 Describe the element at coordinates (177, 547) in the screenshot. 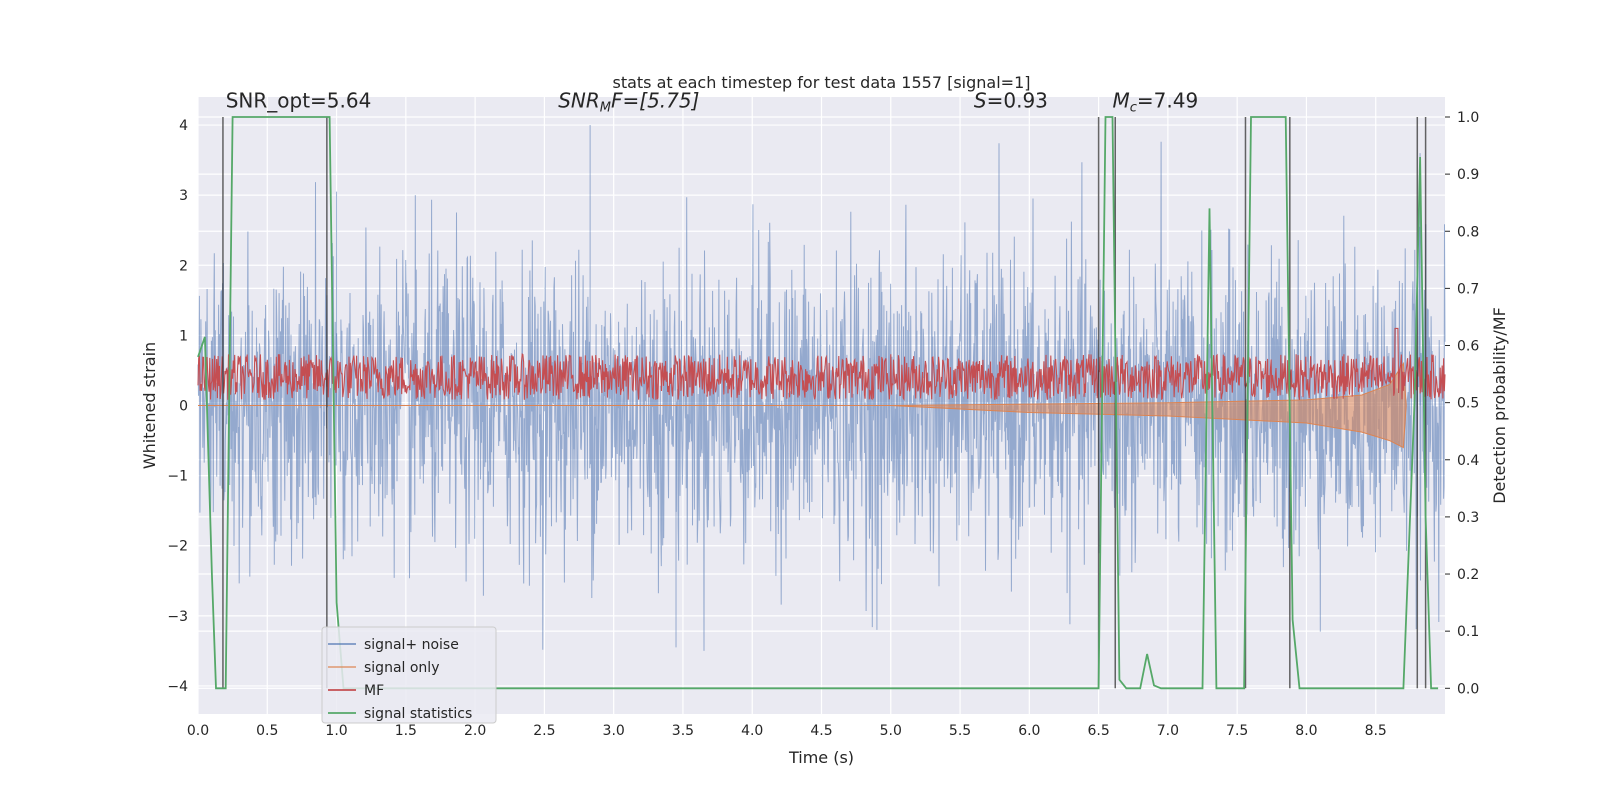

I see `y-left-tick-label: −2` at that location.